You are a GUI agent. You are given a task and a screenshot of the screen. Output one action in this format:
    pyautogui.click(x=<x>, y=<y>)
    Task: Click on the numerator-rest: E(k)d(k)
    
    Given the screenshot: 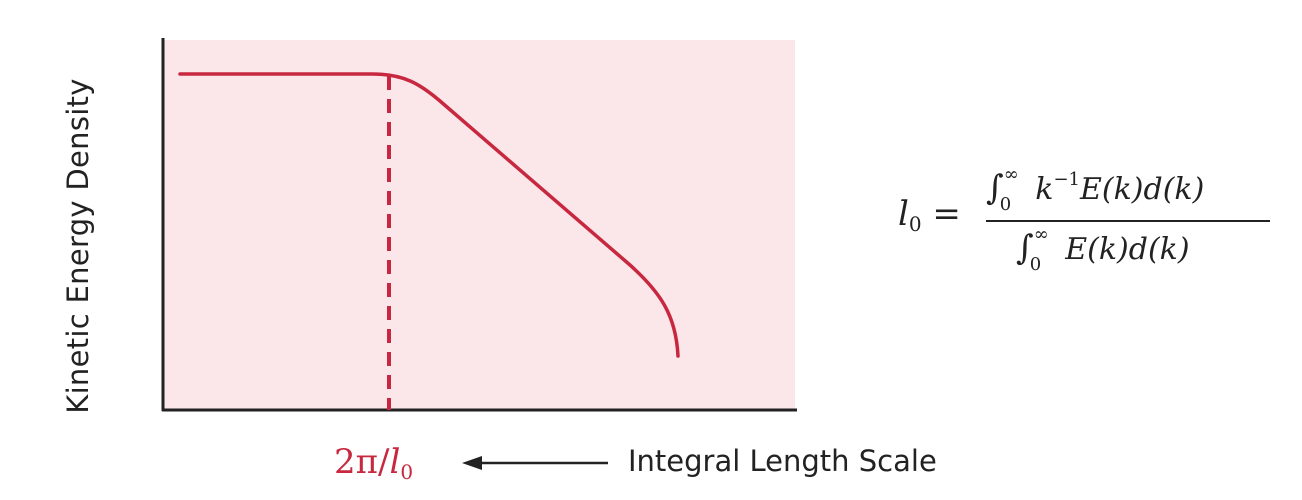 What is the action you would take?
    pyautogui.click(x=1142, y=189)
    